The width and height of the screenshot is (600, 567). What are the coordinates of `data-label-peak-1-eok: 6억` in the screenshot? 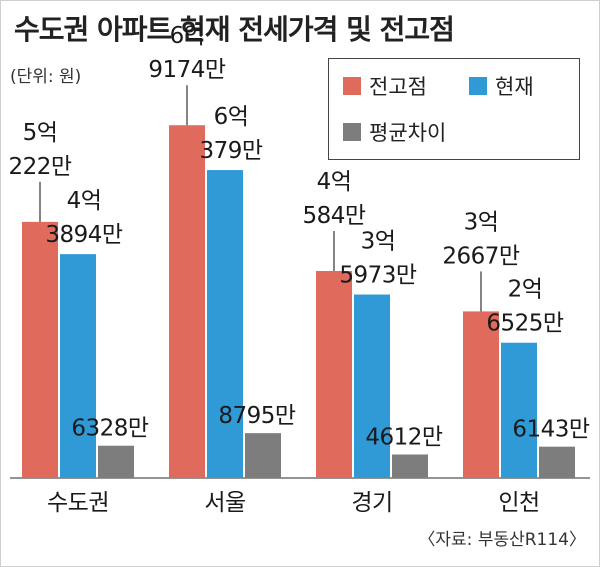 It's located at (187, 36).